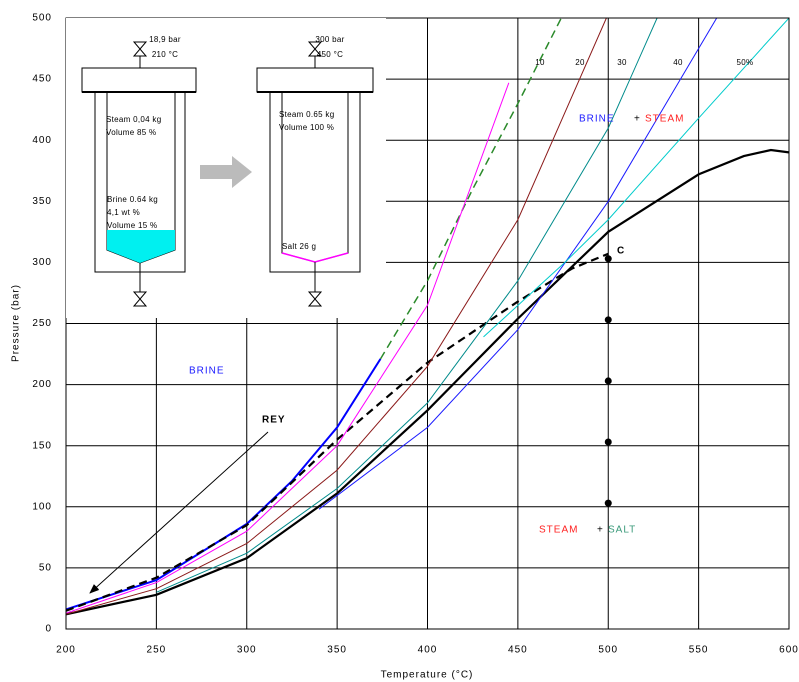  Describe the element at coordinates (132, 225) in the screenshot. I see `inset-label: Volume 15 %` at that location.